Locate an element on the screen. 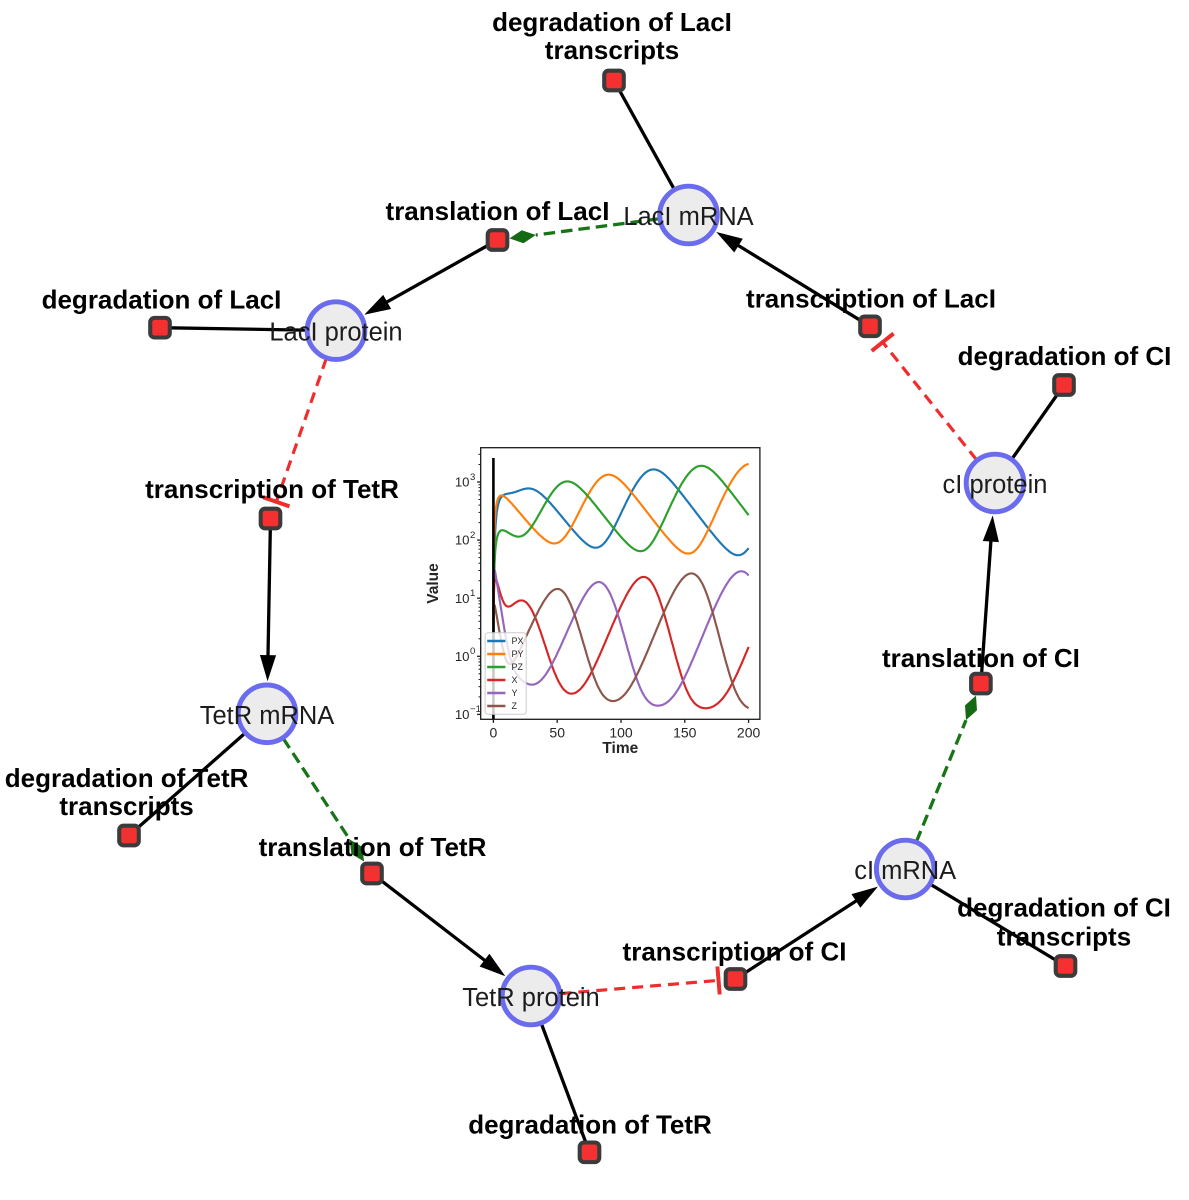 This screenshot has height=1200, width=1189. svg-text: 3 is located at coordinates (472, 477).